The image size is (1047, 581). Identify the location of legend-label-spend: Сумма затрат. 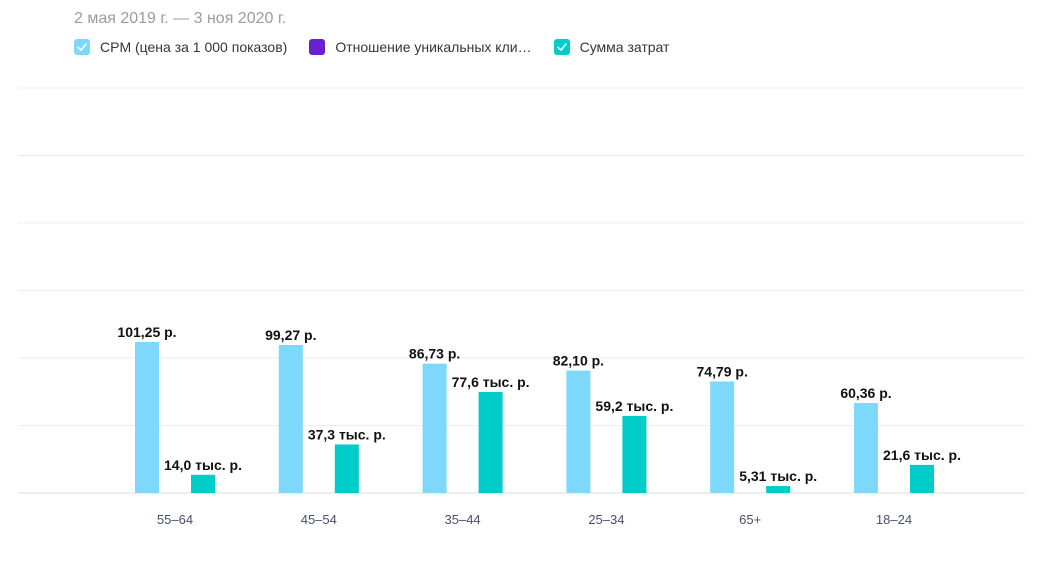
(624, 47).